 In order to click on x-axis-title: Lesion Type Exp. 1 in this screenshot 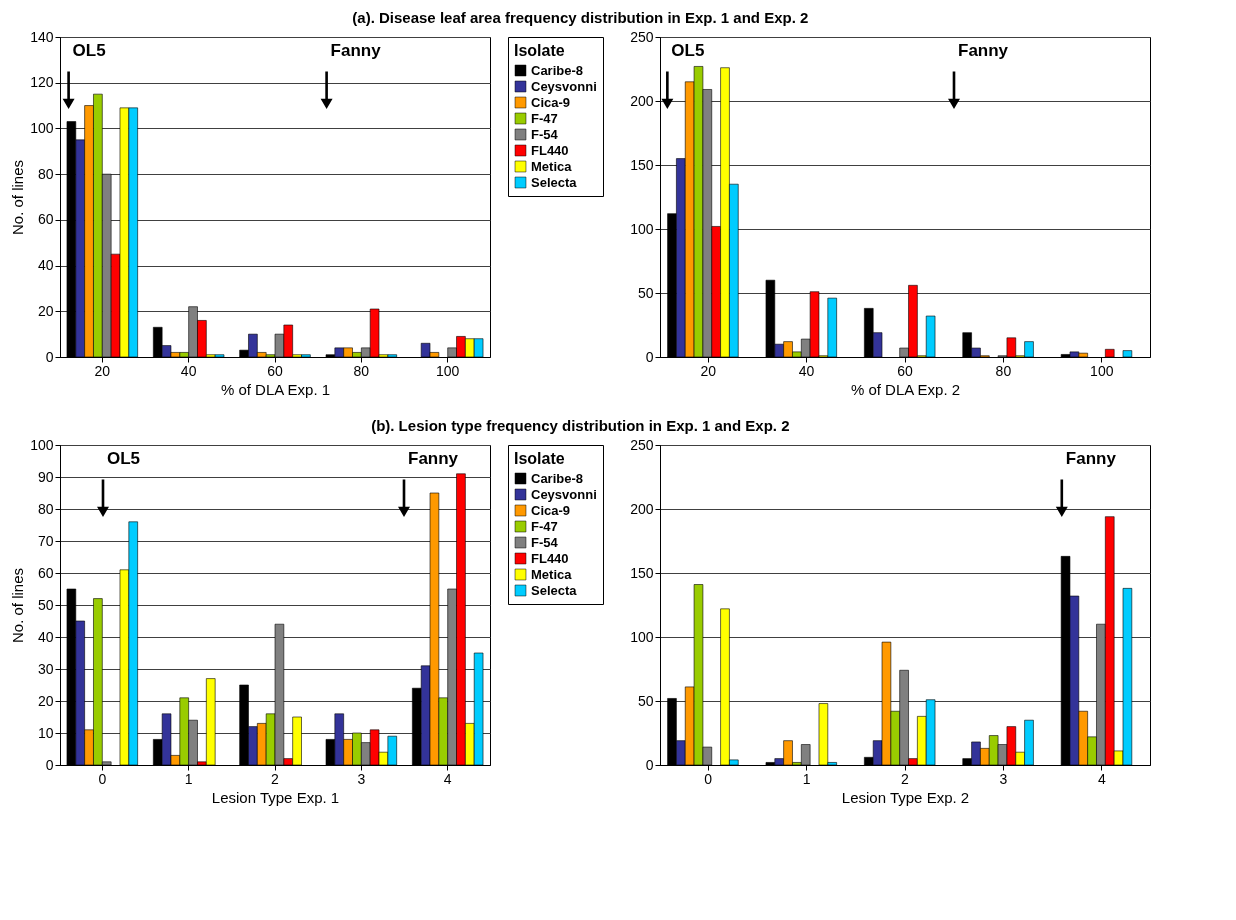, I will do `click(275, 797)`.